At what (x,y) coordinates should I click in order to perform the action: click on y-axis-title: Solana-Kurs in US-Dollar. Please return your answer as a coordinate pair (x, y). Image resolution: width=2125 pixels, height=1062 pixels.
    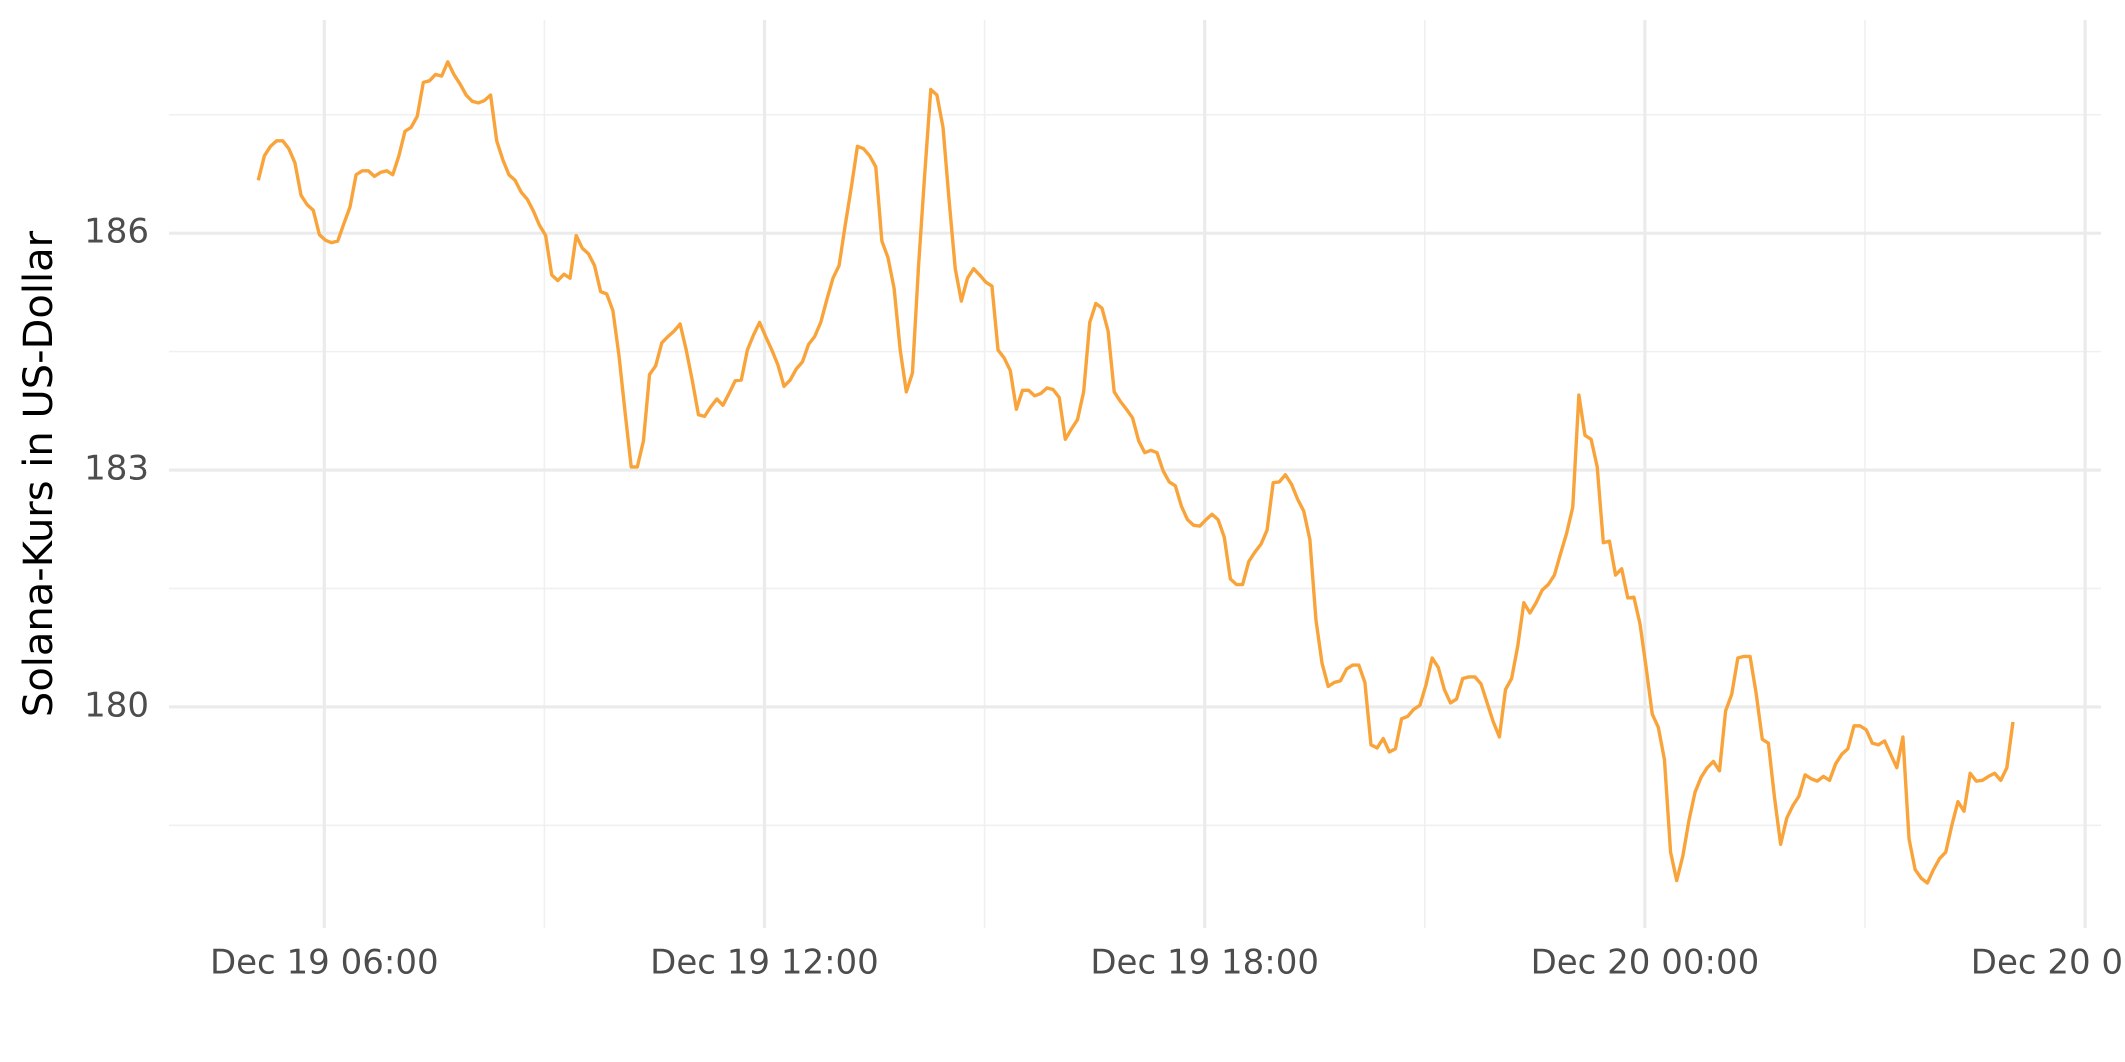
    Looking at the image, I should click on (39, 473).